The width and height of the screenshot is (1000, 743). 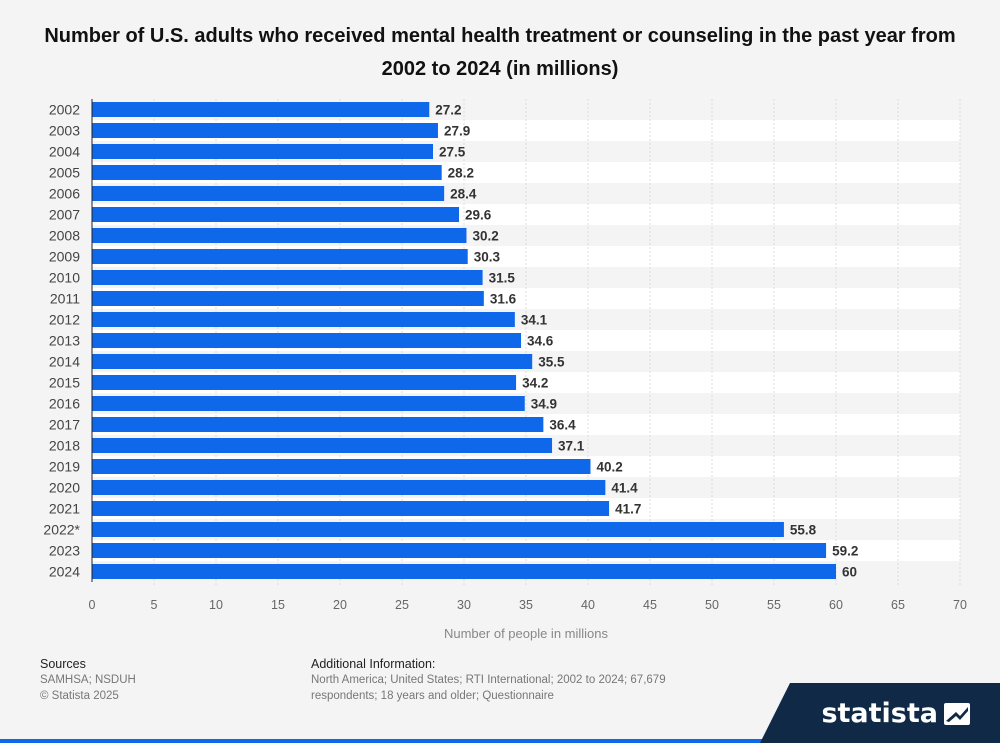 What do you see at coordinates (278, 605) in the screenshot?
I see `x-tick-label: 15` at bounding box center [278, 605].